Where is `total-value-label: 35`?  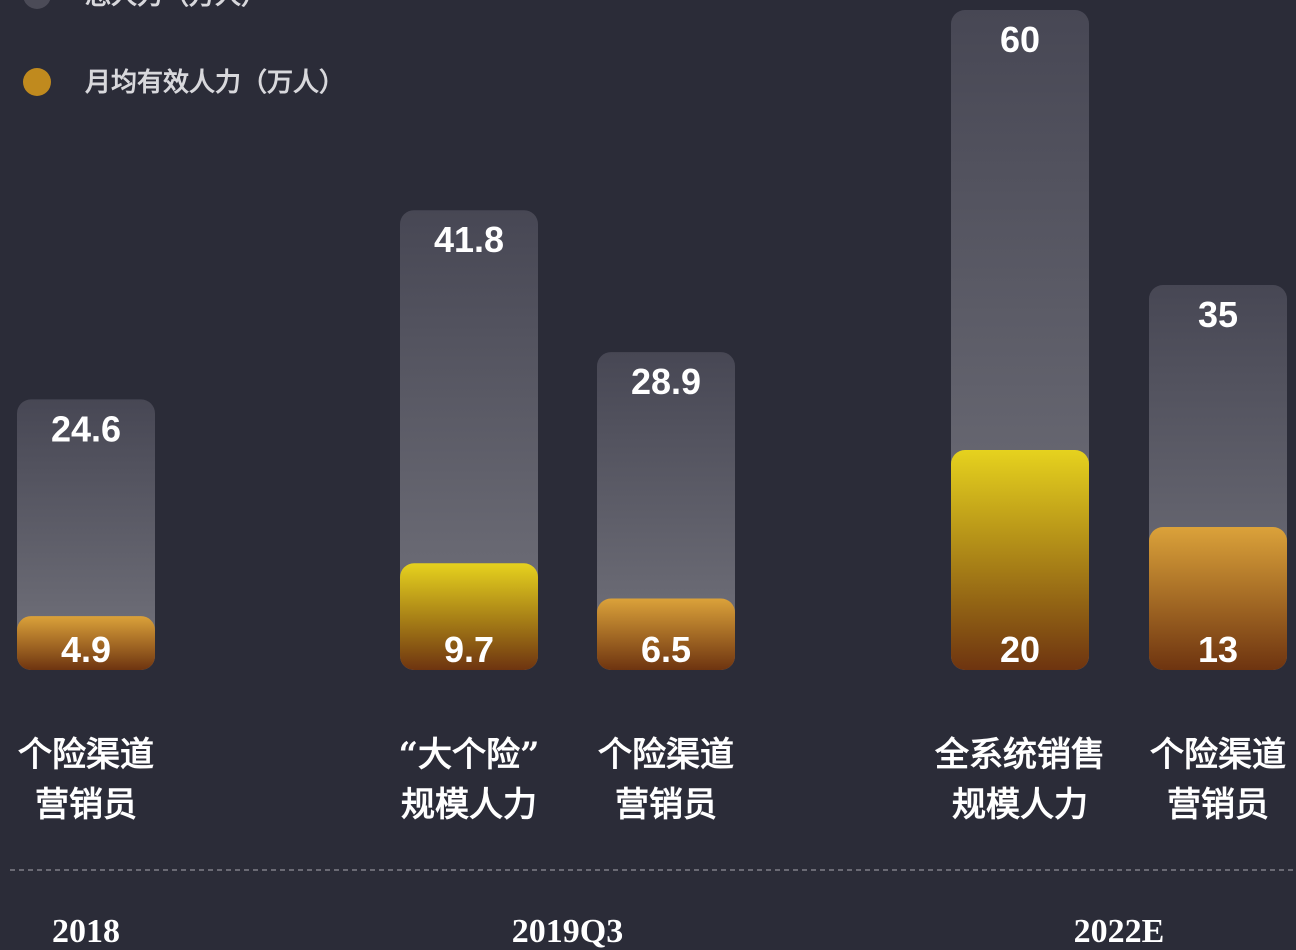
total-value-label: 35 is located at coordinates (1218, 314).